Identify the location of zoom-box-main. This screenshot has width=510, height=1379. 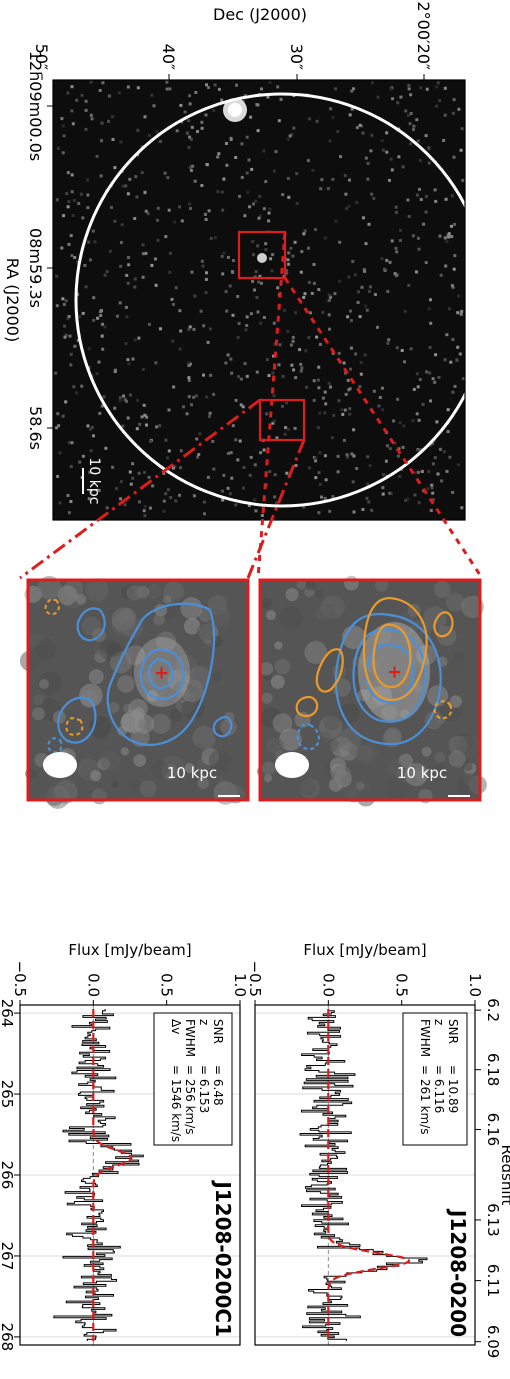
(262, 255).